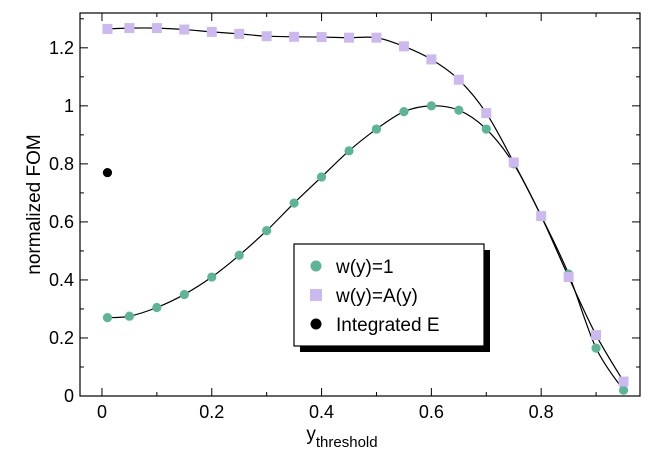  What do you see at coordinates (347, 442) in the screenshot?
I see `x-axis-title-subscript: threshold` at bounding box center [347, 442].